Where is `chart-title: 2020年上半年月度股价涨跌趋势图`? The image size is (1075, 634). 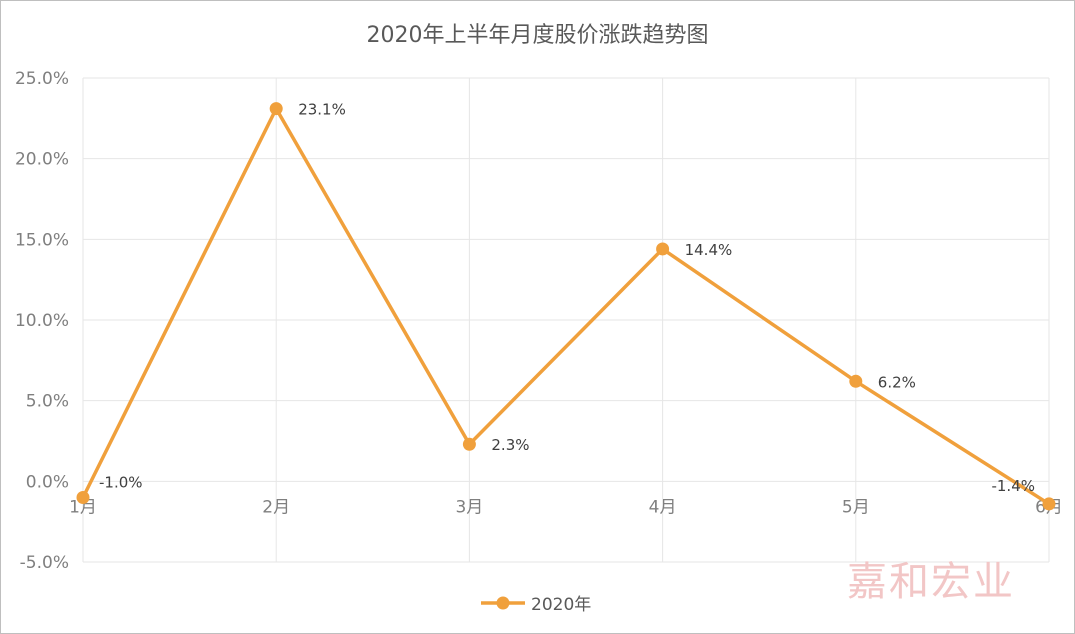
chart-title: 2020年上半年月度股价涨跌趋势图 is located at coordinates (537, 35).